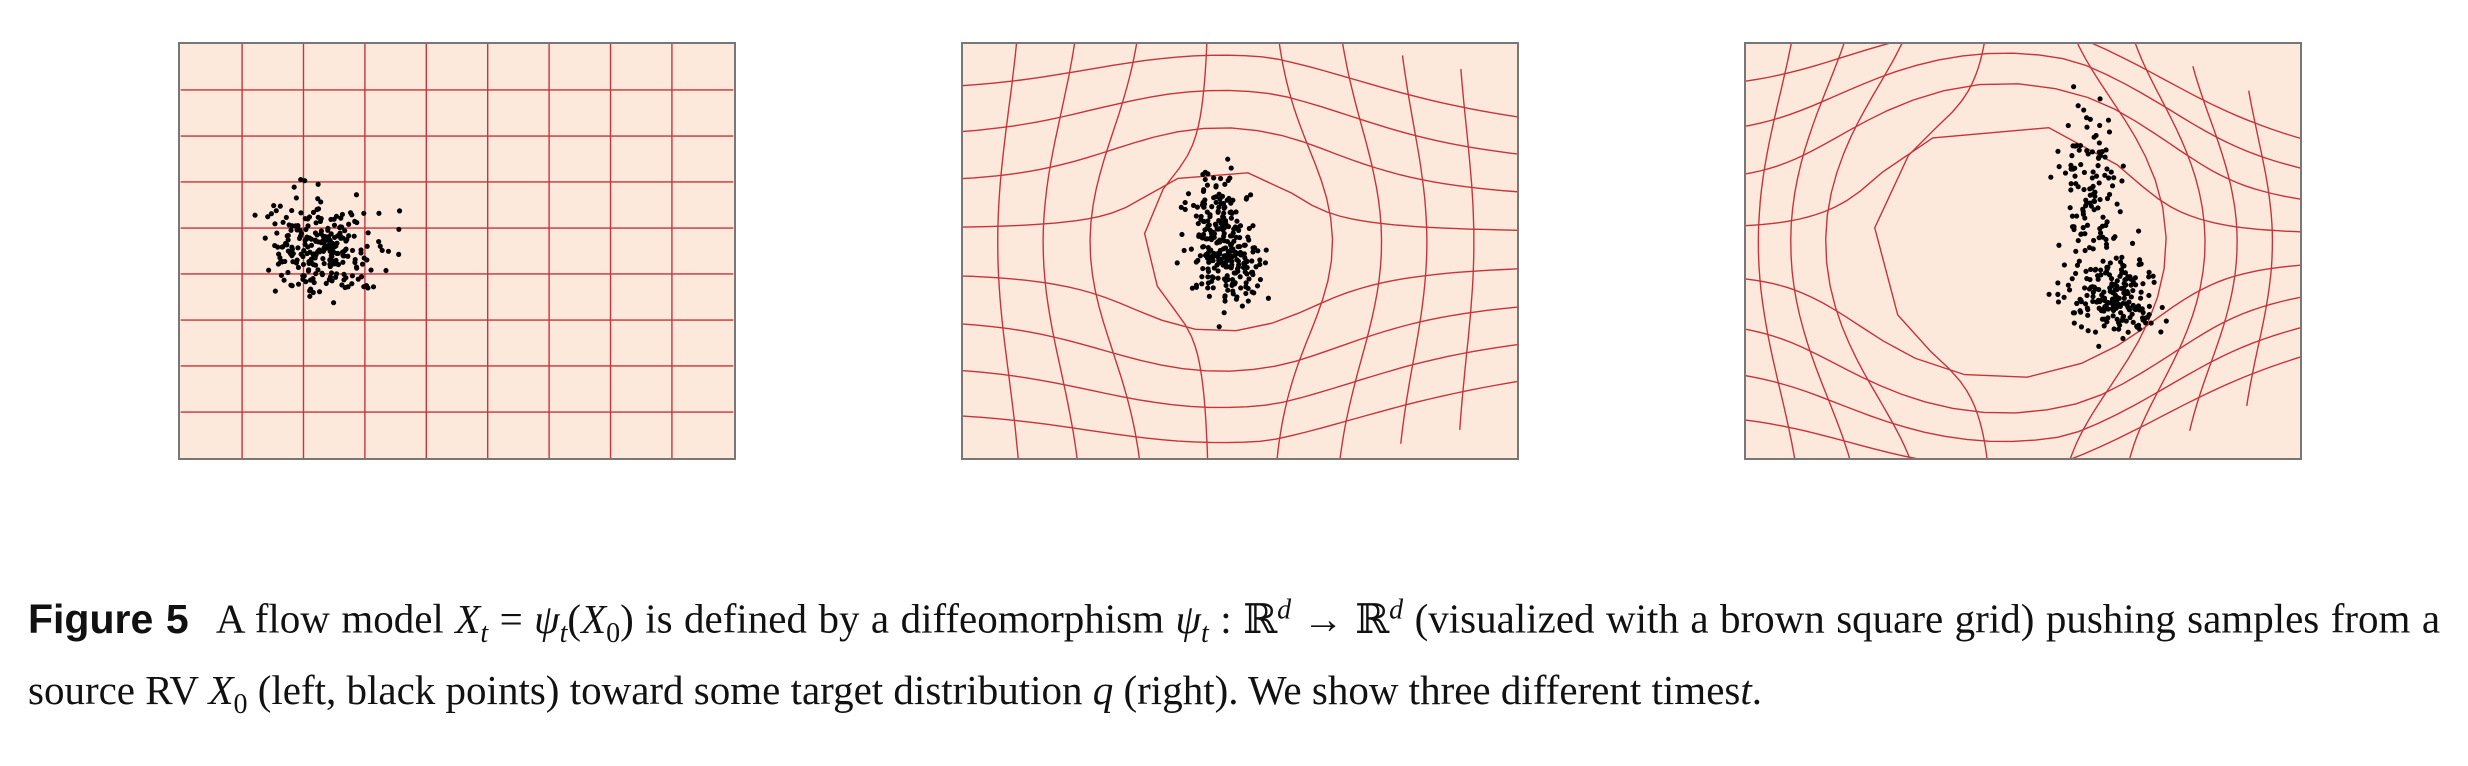 The width and height of the screenshot is (2468, 766). I want to click on caption-text-6: ., so click(1756, 689).